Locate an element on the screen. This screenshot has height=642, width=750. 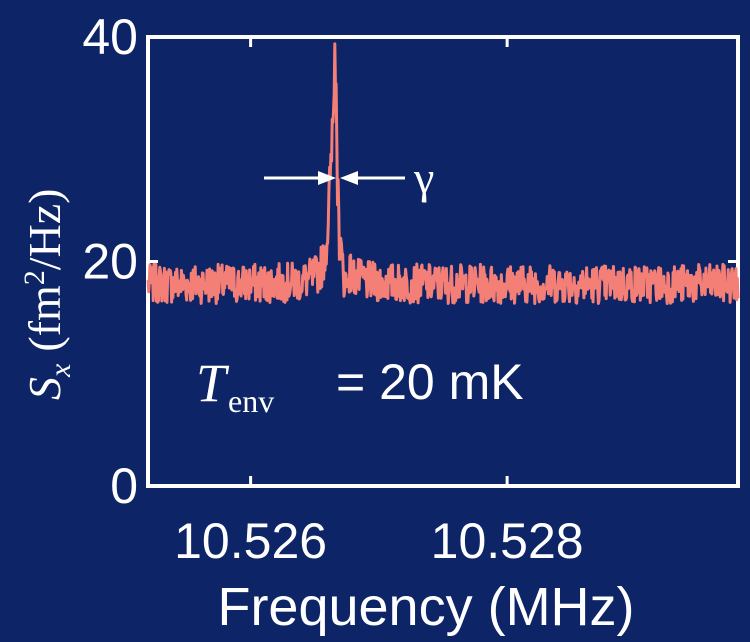
temperature-value: = 20 mK is located at coordinates (430, 382).